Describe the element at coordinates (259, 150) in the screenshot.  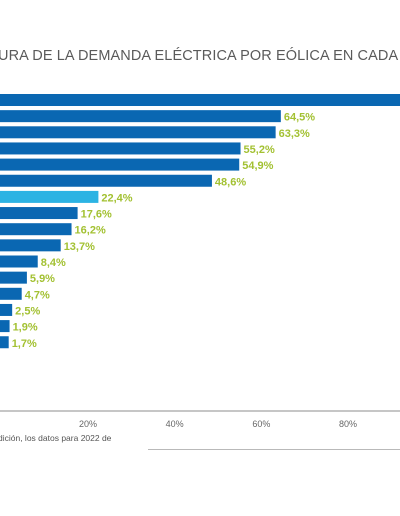
I see `value-label-3: 55,2%` at that location.